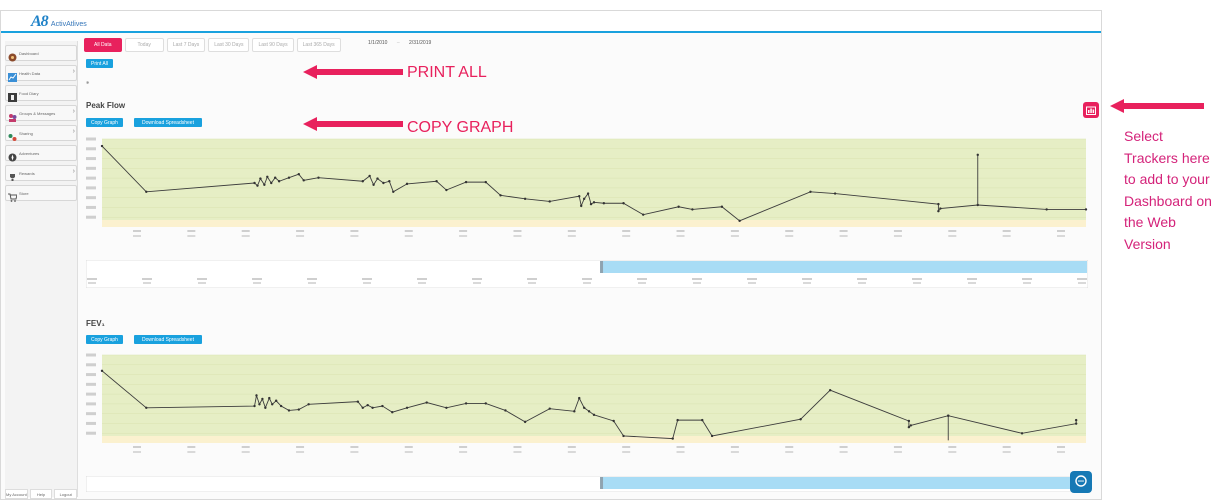 The height and width of the screenshot is (501, 1219). Describe the element at coordinates (273, 45) in the screenshot. I see `tab-last-90-days: Last 90 Days` at that location.